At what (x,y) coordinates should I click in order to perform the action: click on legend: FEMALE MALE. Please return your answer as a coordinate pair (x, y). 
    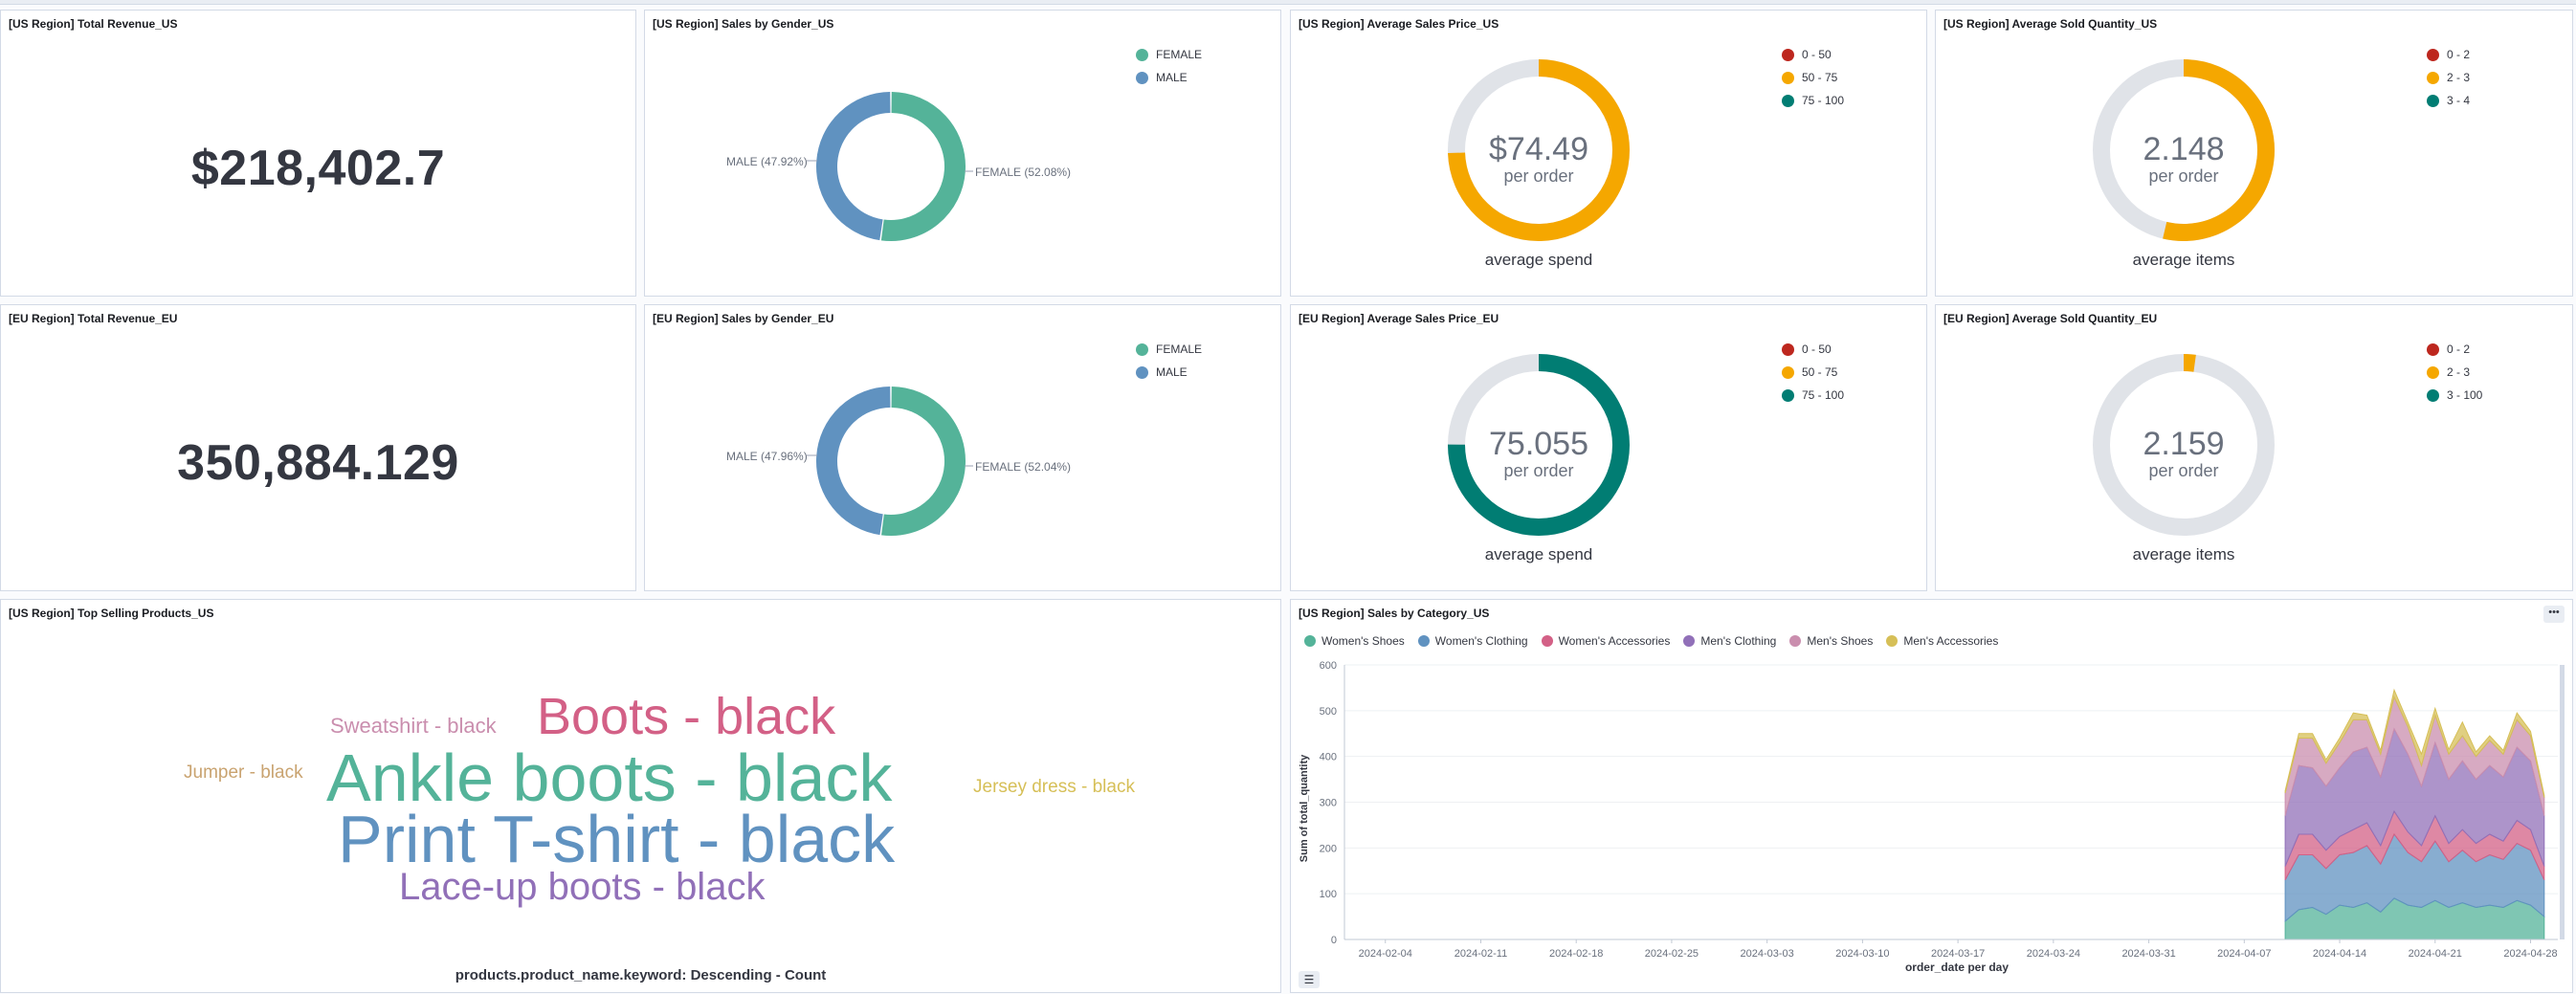
    Looking at the image, I should click on (1169, 361).